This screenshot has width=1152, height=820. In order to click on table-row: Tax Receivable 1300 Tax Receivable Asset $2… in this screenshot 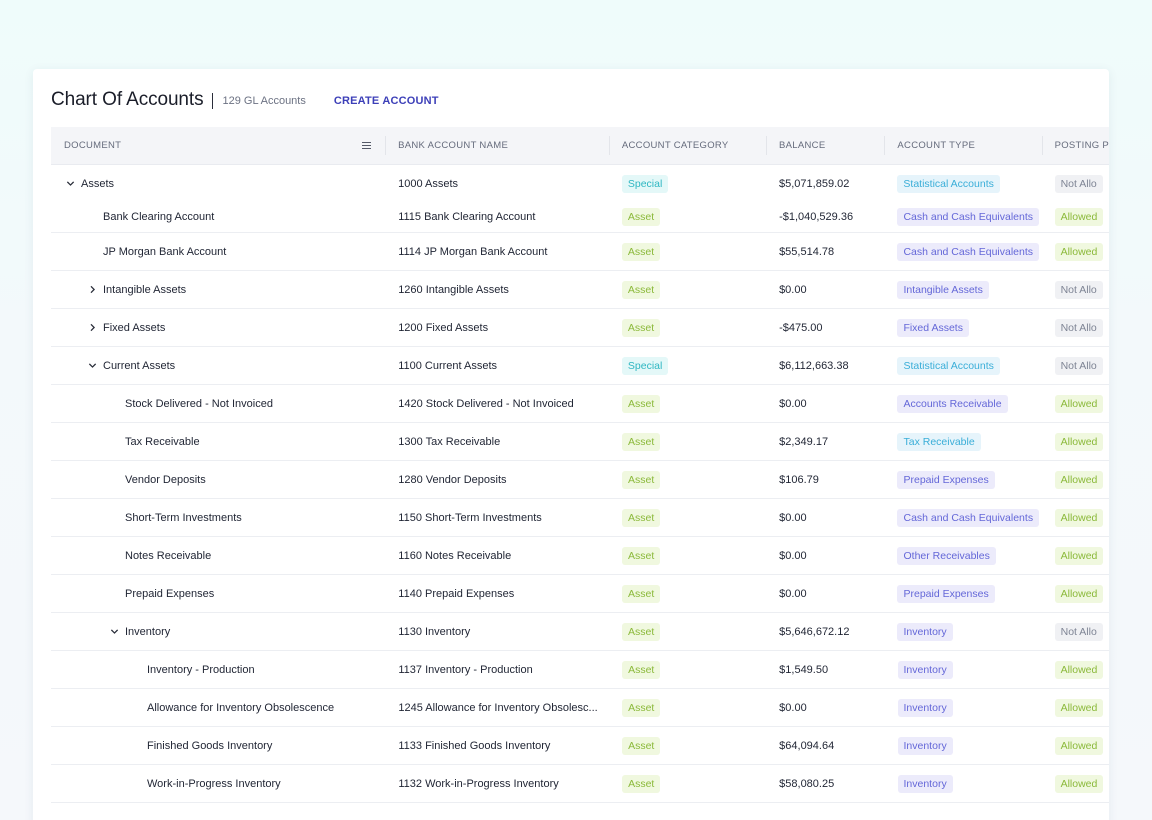, I will do `click(580, 442)`.